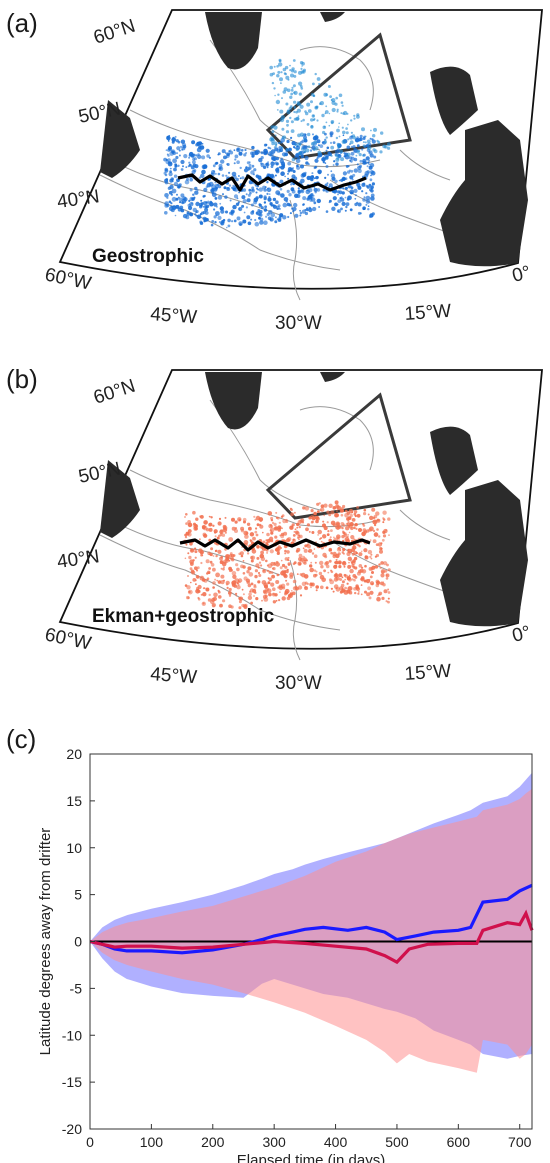 The height and width of the screenshot is (1163, 550). What do you see at coordinates (521, 634) in the screenshot?
I see `longitude-label: 0°` at bounding box center [521, 634].